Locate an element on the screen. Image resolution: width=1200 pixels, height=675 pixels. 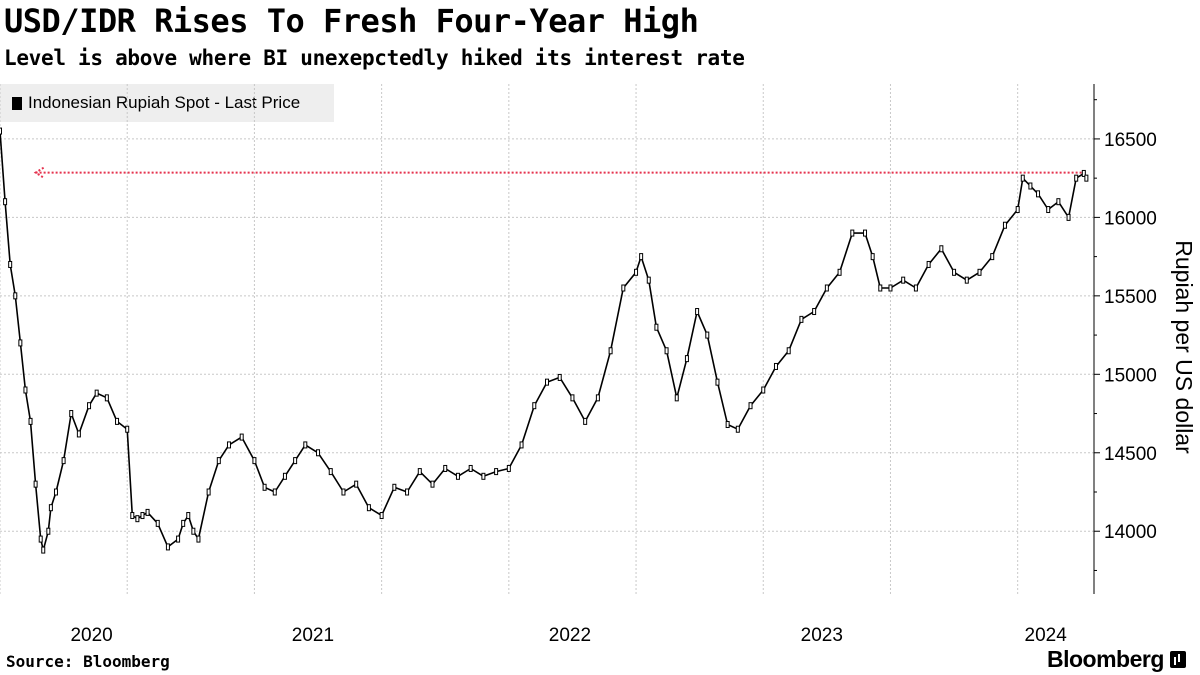
x-tick-label: 2020 is located at coordinates (91, 635).